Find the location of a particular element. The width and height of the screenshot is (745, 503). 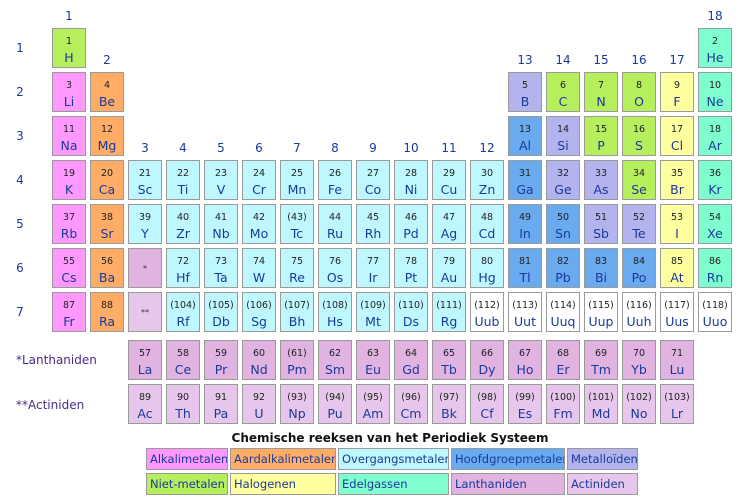

element-al: 13 Al is located at coordinates (525, 136).